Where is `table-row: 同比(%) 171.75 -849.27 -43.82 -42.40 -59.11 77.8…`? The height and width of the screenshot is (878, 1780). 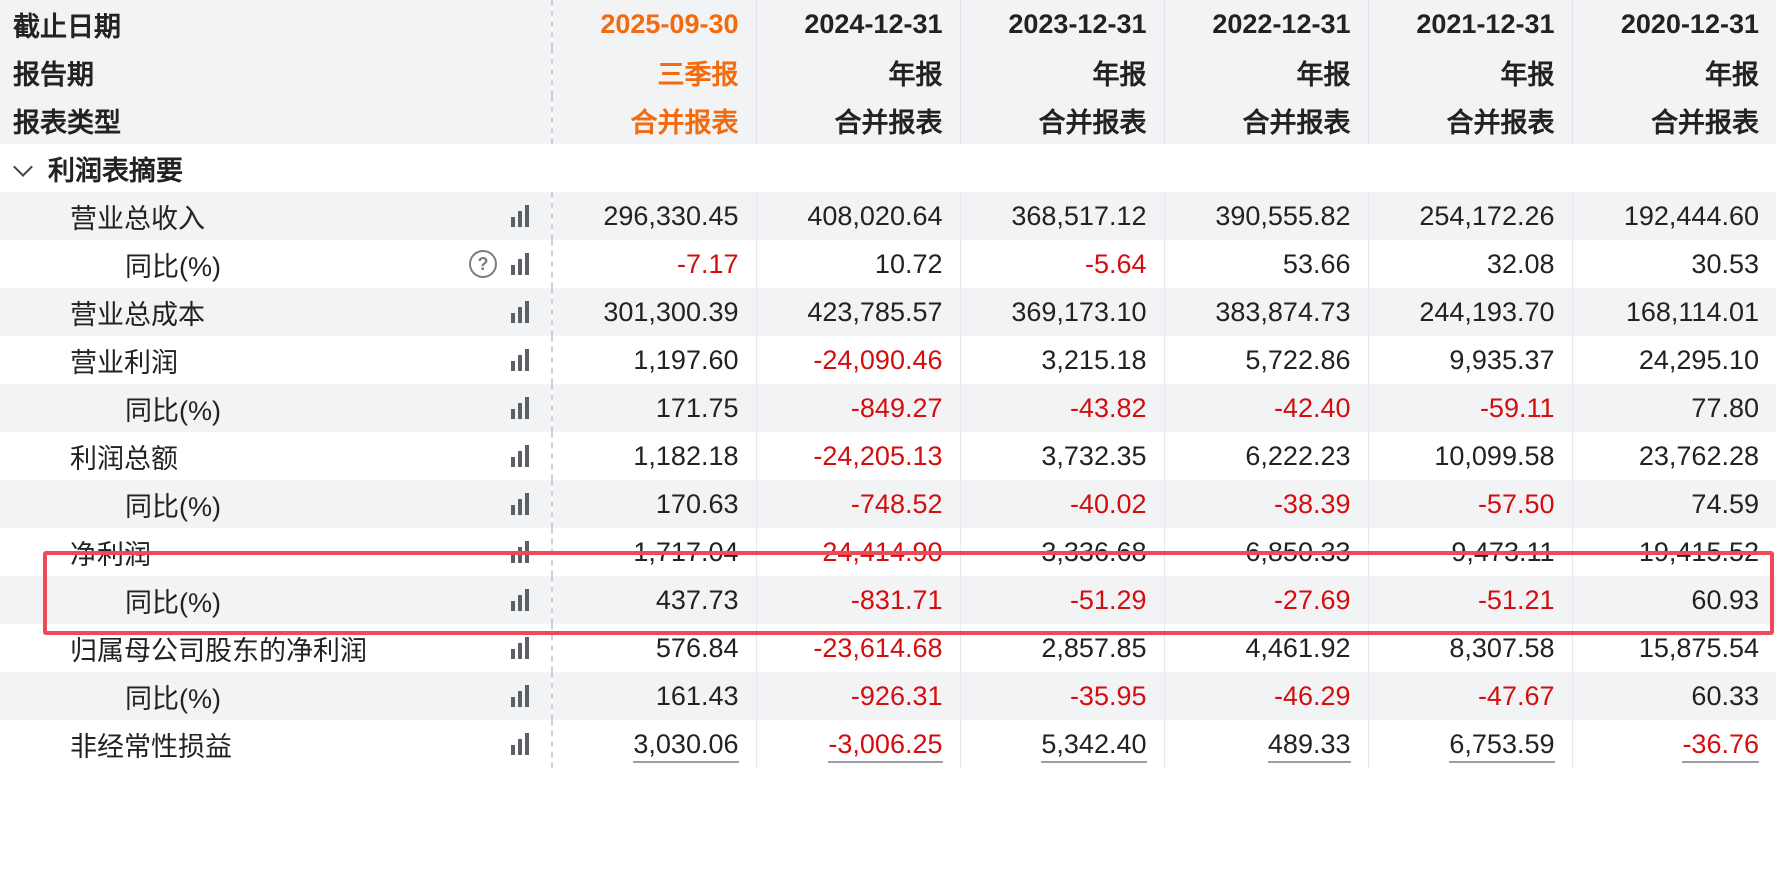 table-row: 同比(%) 171.75 -849.27 -43.82 -42.40 -59.11 77.8… is located at coordinates (888, 408).